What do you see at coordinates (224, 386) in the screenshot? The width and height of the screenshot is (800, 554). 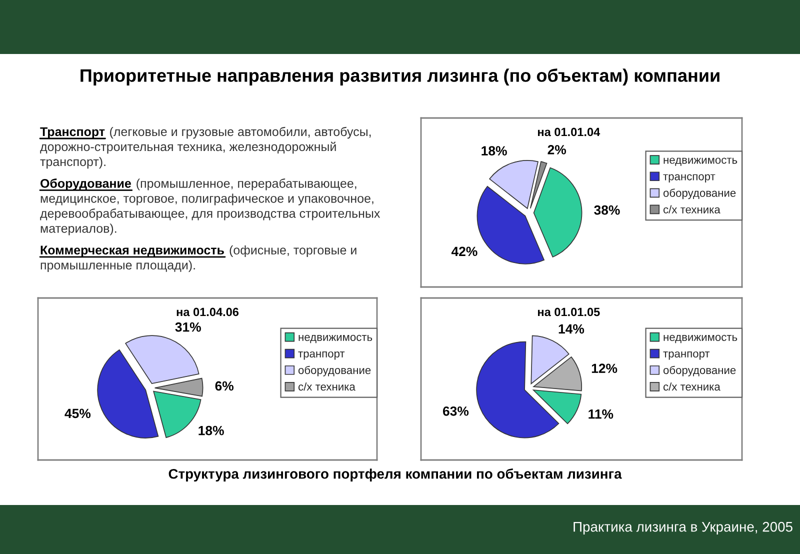 I see `data-label: 6%` at bounding box center [224, 386].